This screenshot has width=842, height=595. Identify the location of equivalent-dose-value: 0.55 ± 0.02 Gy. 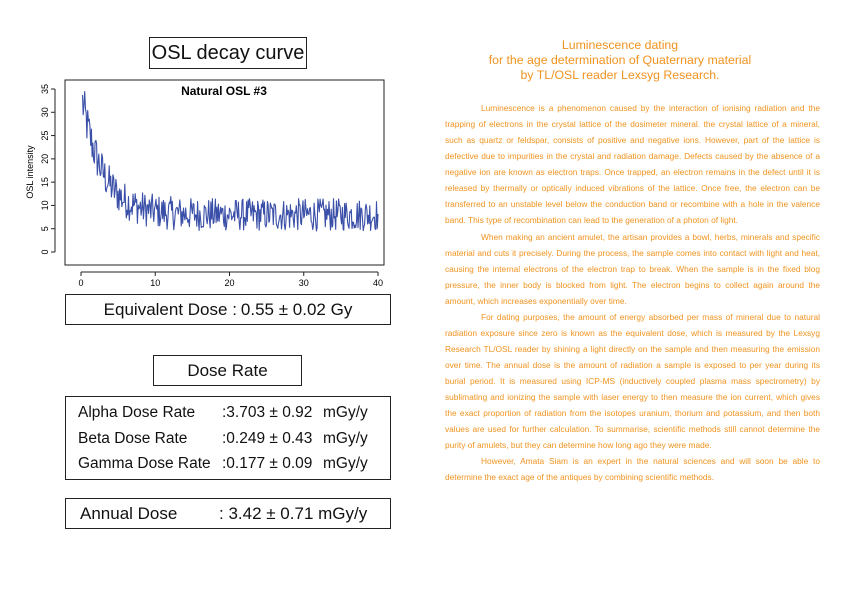
(296, 309).